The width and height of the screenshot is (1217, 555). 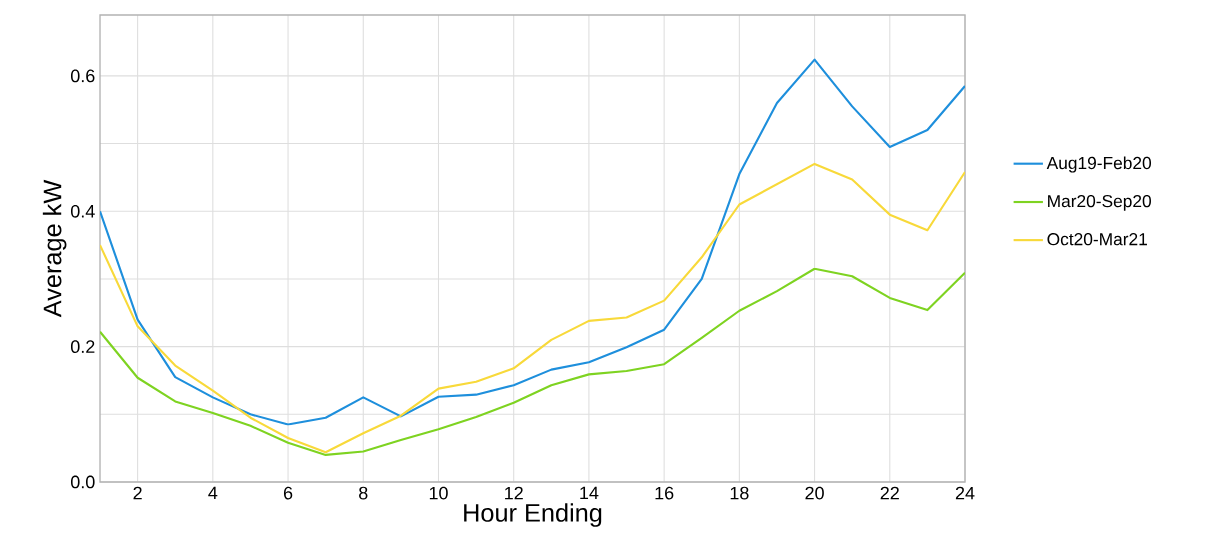 I want to click on x-tick-label: 22, so click(x=889, y=493).